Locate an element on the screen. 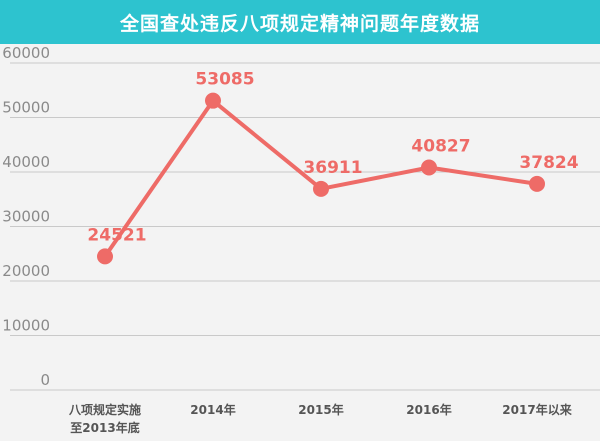  y-tick-label-40000: 40000 is located at coordinates (26, 162).